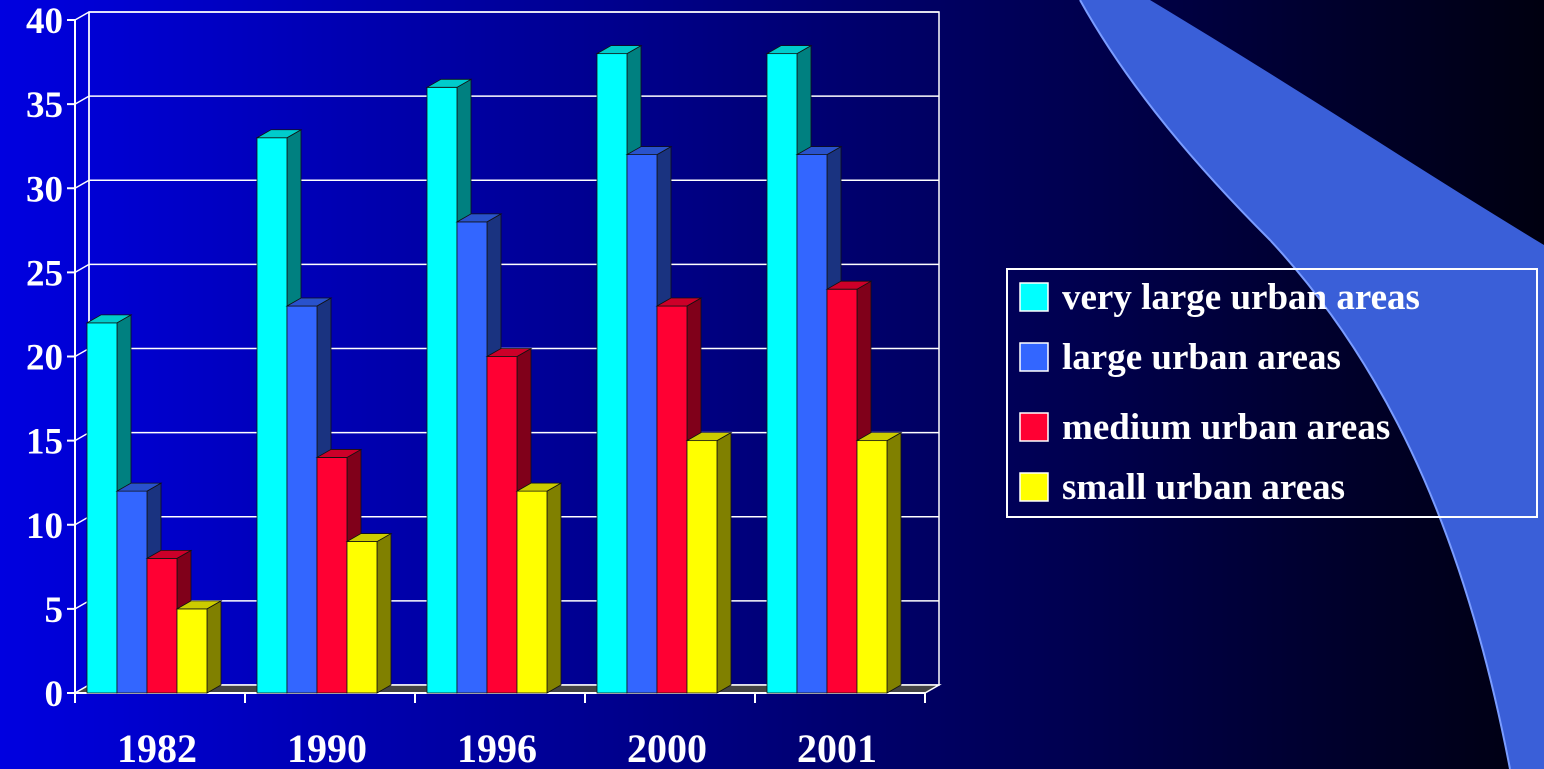  What do you see at coordinates (667, 747) in the screenshot?
I see `x-category-label: 2000` at bounding box center [667, 747].